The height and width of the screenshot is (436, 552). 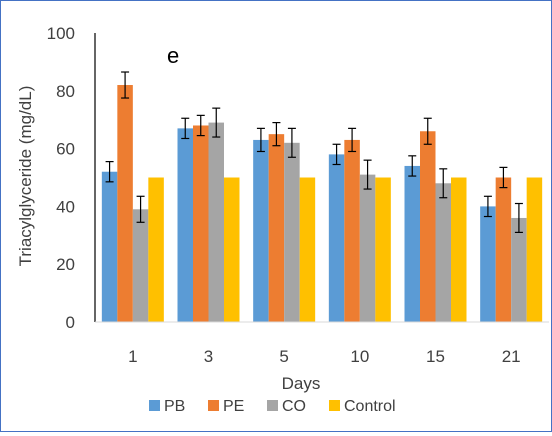 What do you see at coordinates (294, 406) in the screenshot?
I see `legend-label-co: CO` at bounding box center [294, 406].